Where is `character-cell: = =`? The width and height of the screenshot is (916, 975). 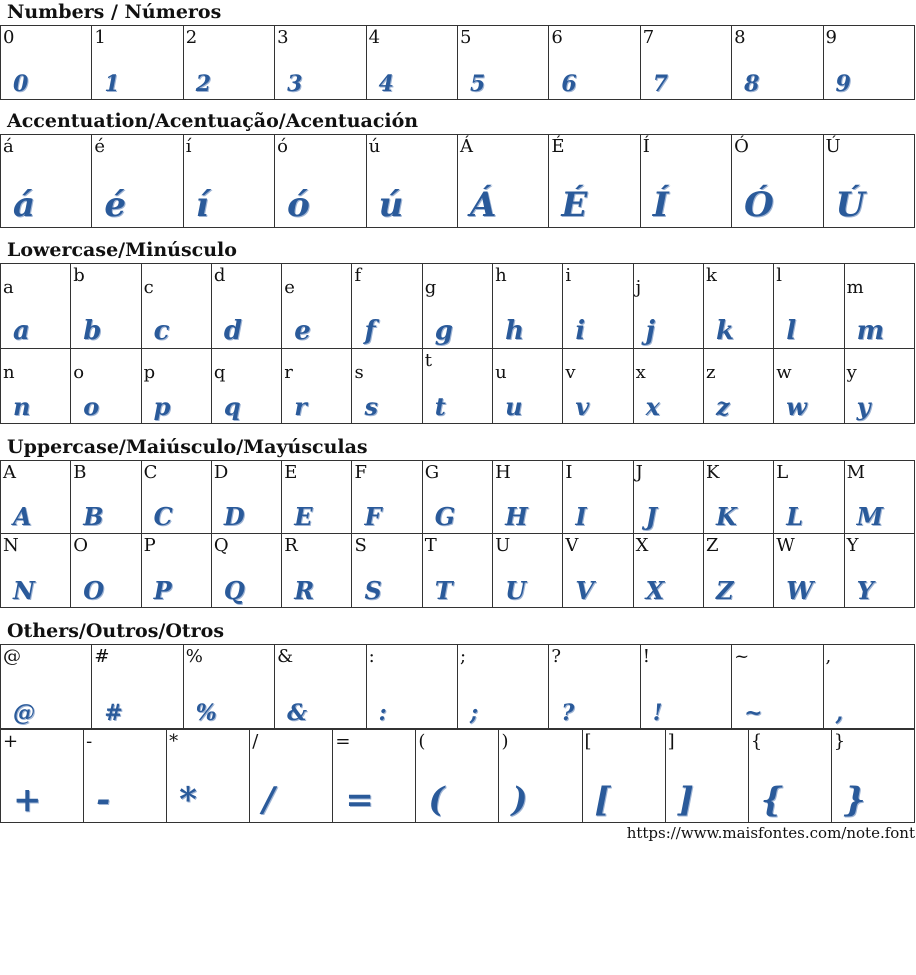 character-cell: = = is located at coordinates (374, 776).